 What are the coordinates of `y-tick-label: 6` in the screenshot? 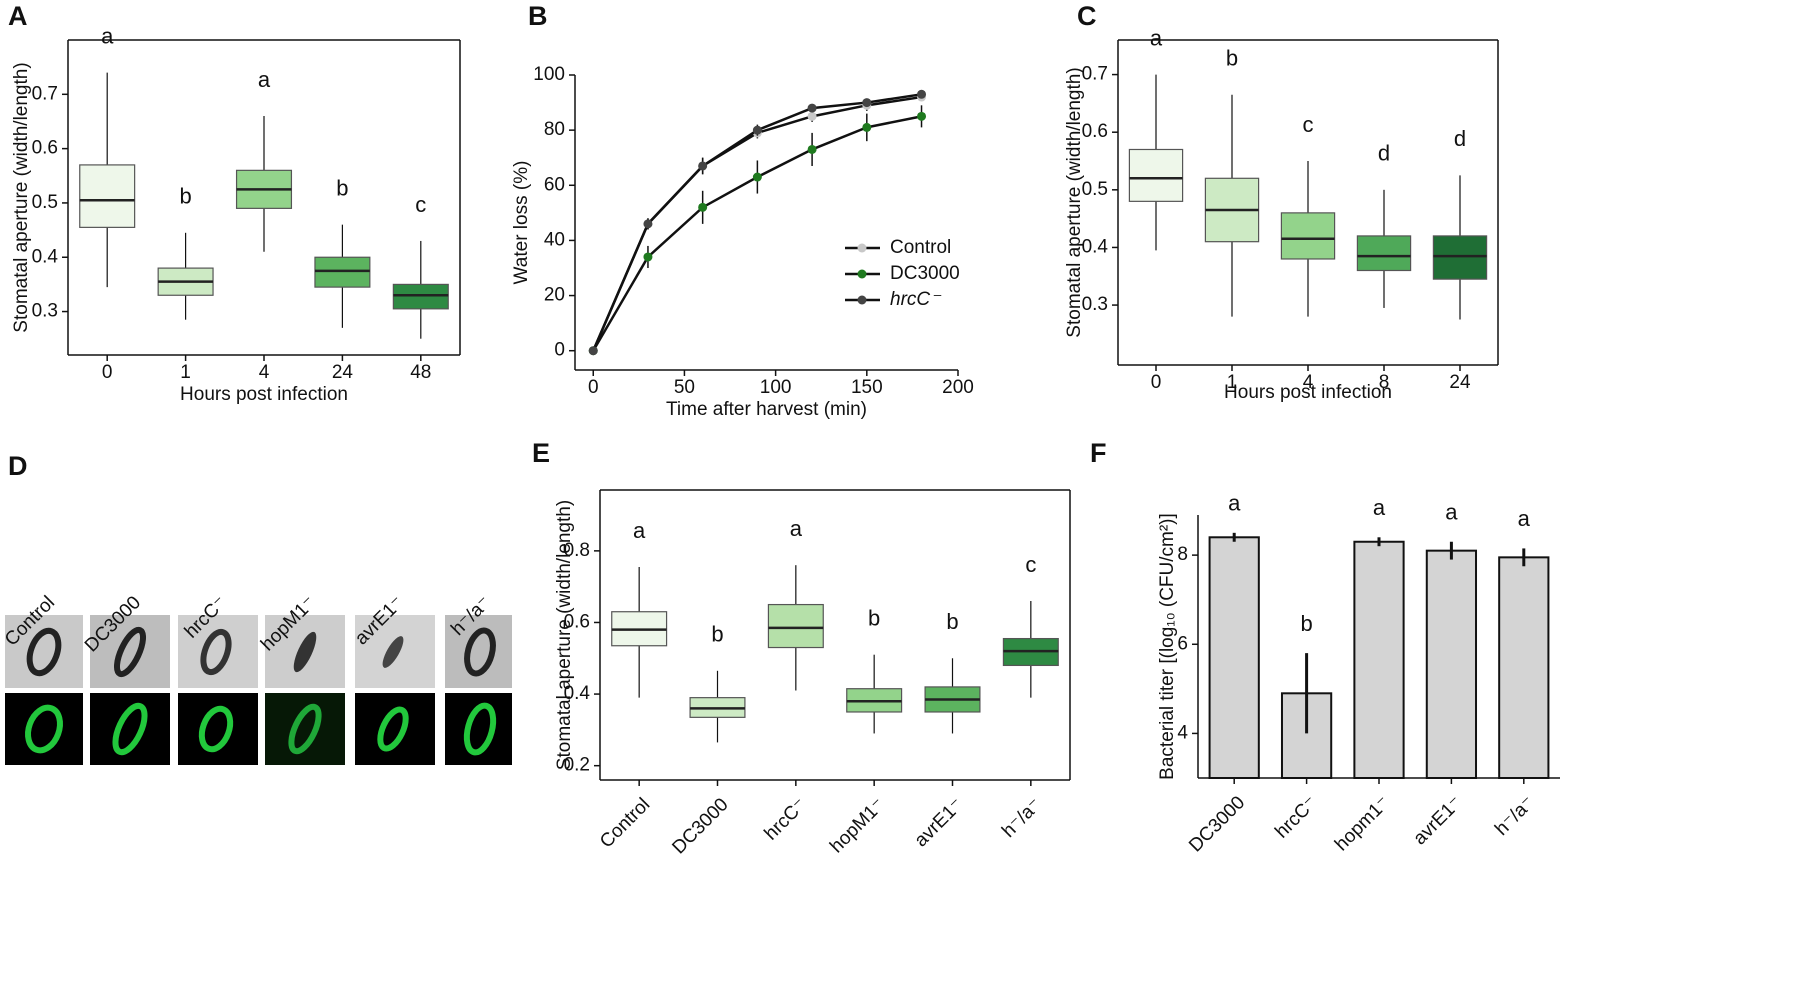 It's located at (1182, 643).